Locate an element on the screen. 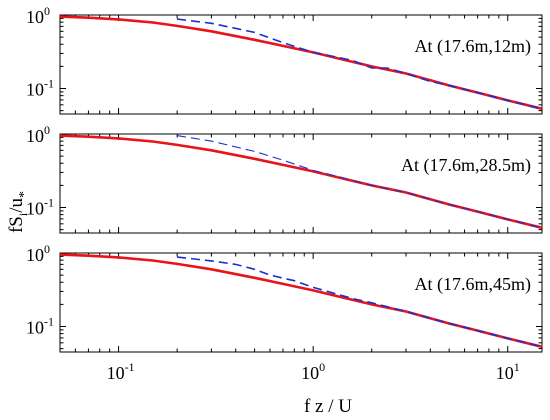 The image size is (550, 420). y-label-slash: /u is located at coordinates (16, 204).